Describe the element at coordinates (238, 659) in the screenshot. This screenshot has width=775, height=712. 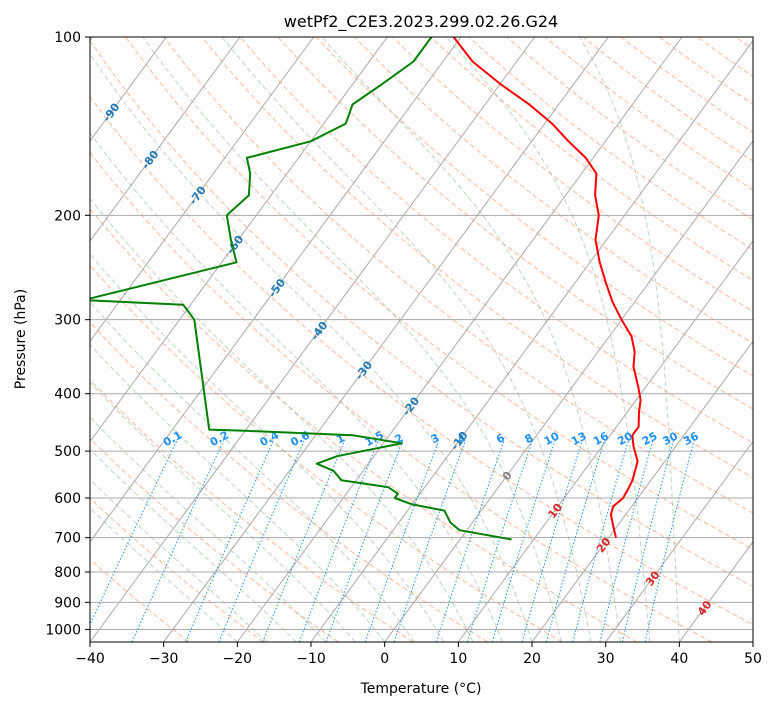
I see `x-tick-label: −20` at that location.